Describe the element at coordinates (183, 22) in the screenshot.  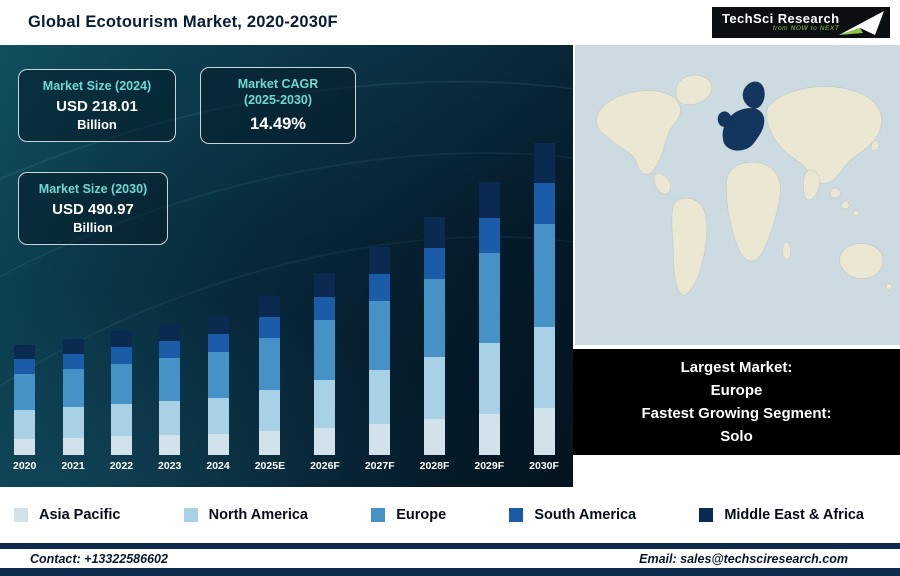
I see `page-title: Global Ecotourism Market, 2020-2030F` at that location.